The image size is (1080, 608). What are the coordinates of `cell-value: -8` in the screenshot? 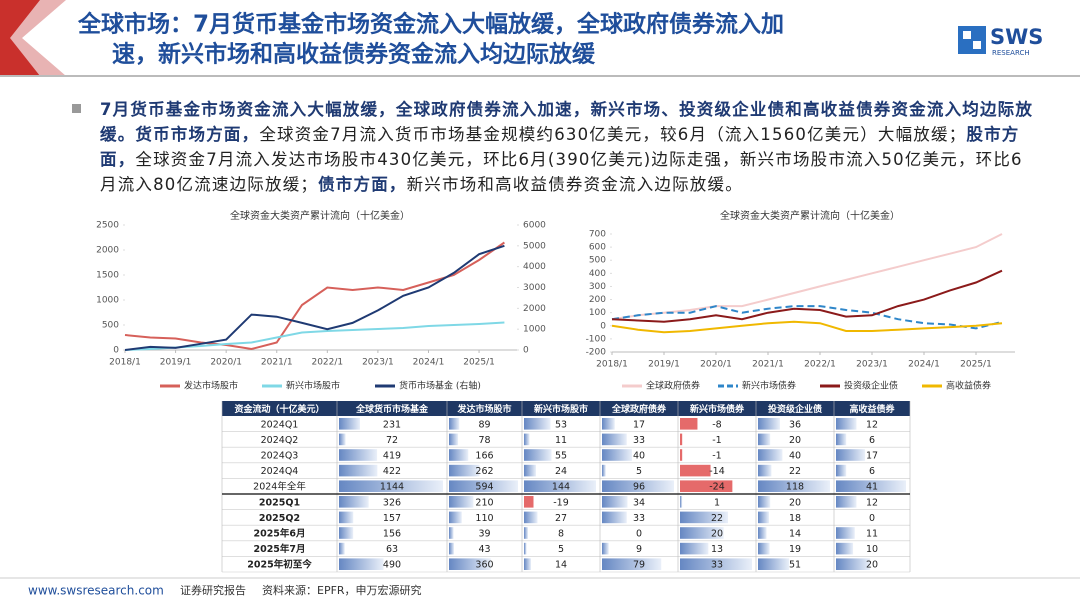 It's located at (716, 424).